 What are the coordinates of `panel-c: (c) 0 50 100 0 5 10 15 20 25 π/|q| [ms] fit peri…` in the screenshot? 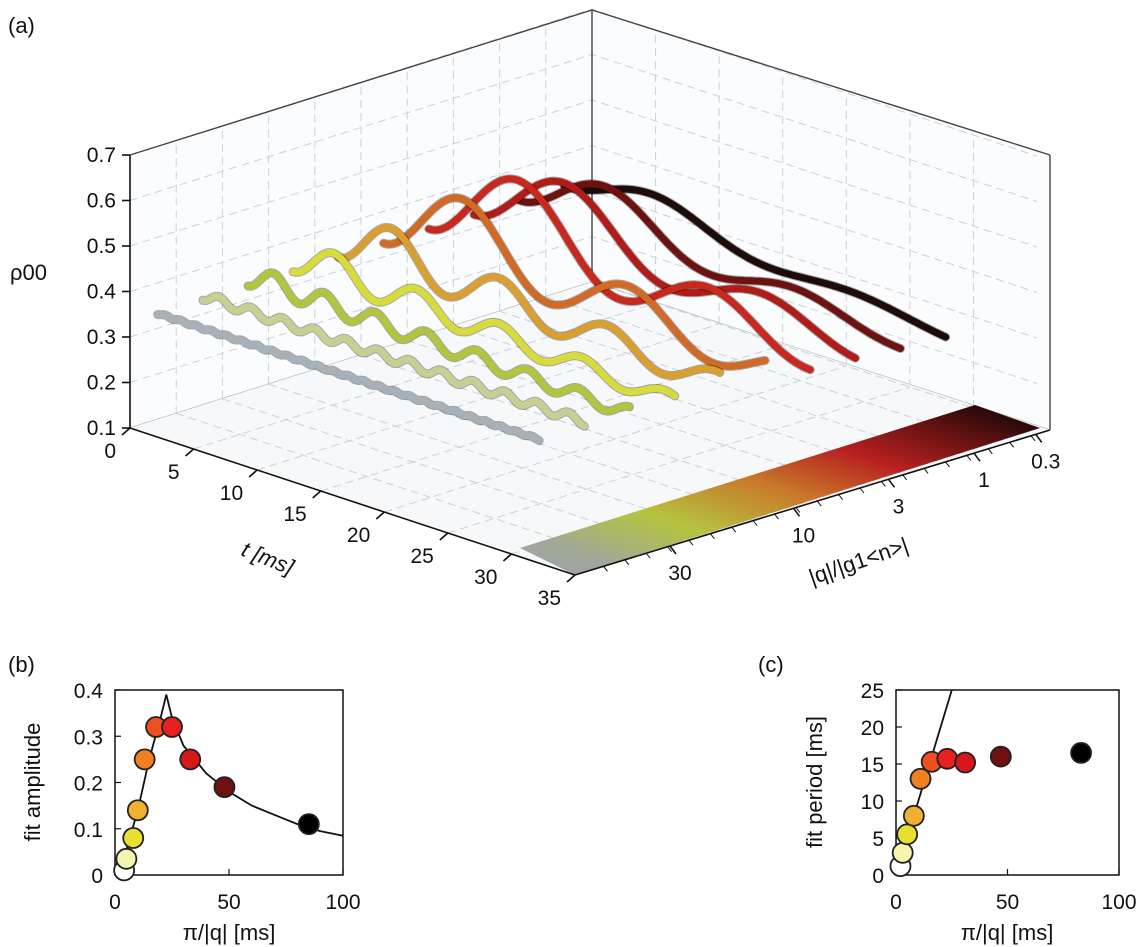 It's located at (947, 798).